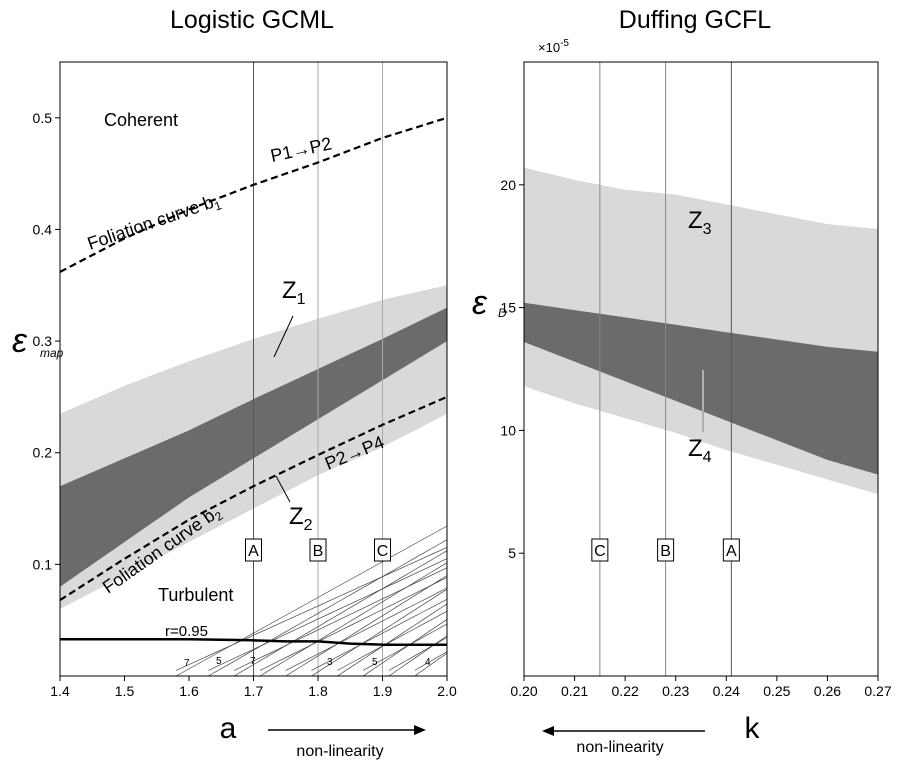 The width and height of the screenshot is (899, 763). Describe the element at coordinates (228, 728) in the screenshot. I see `left-xlabel: a` at that location.